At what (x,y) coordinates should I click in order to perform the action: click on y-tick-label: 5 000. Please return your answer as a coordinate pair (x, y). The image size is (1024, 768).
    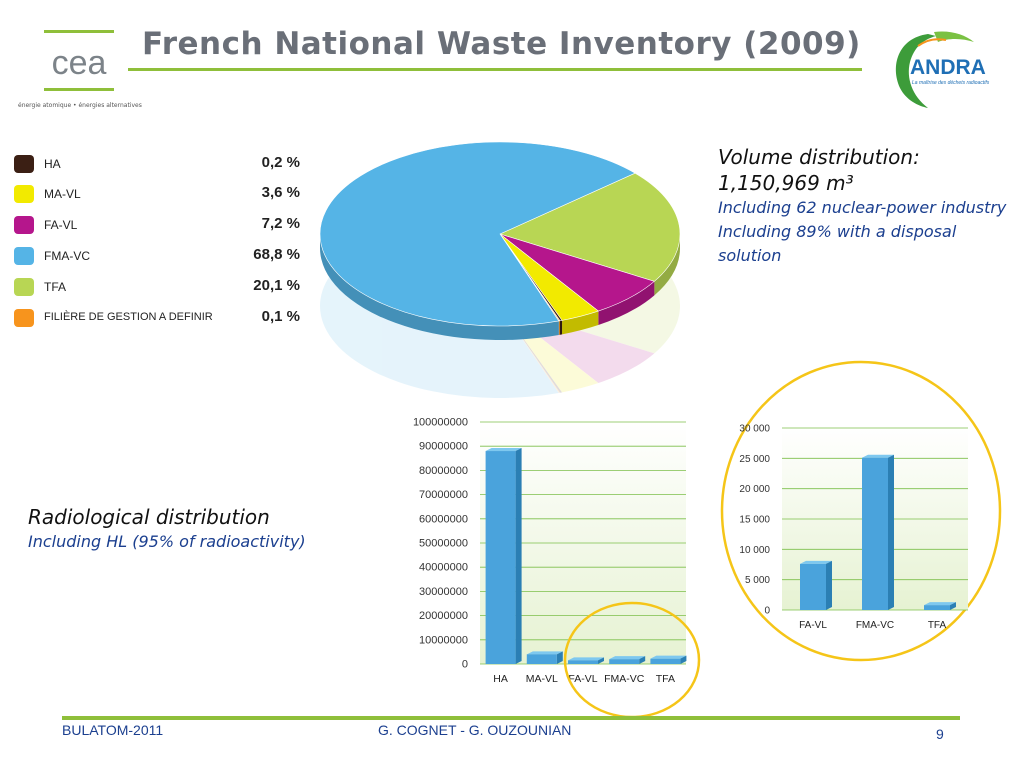
    Looking at the image, I should click on (757, 580).